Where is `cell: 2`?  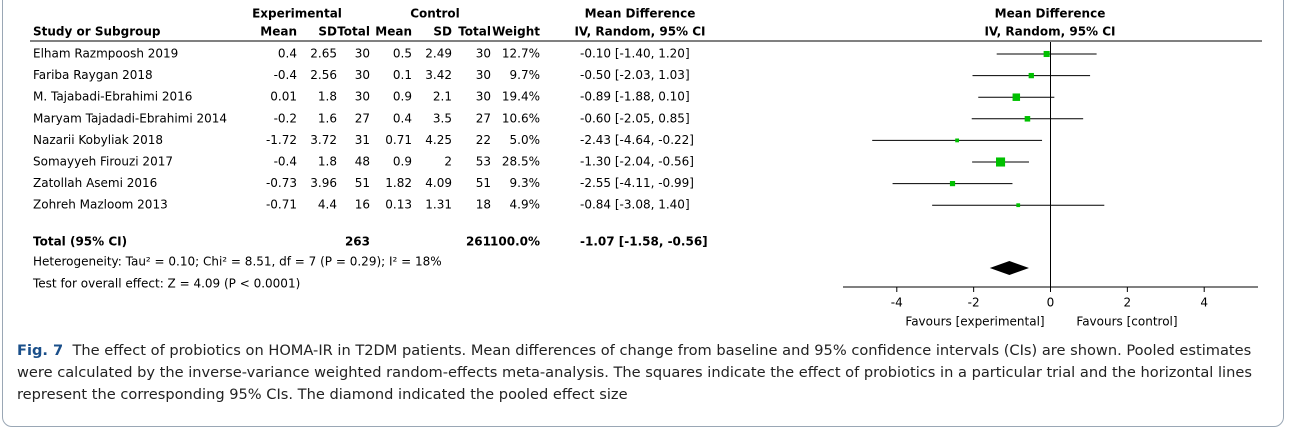
cell: 2 is located at coordinates (448, 162).